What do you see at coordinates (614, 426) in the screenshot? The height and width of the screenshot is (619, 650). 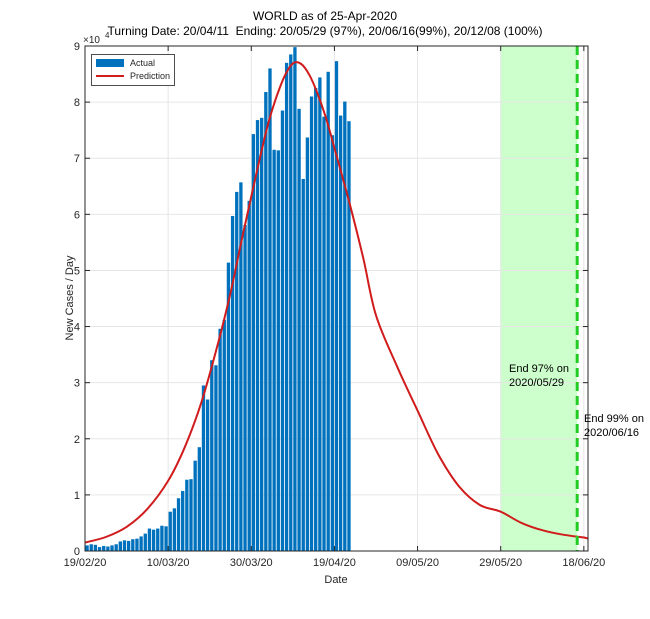 I see `annotation-end-99: End 99% on 2020/06/16` at bounding box center [614, 426].